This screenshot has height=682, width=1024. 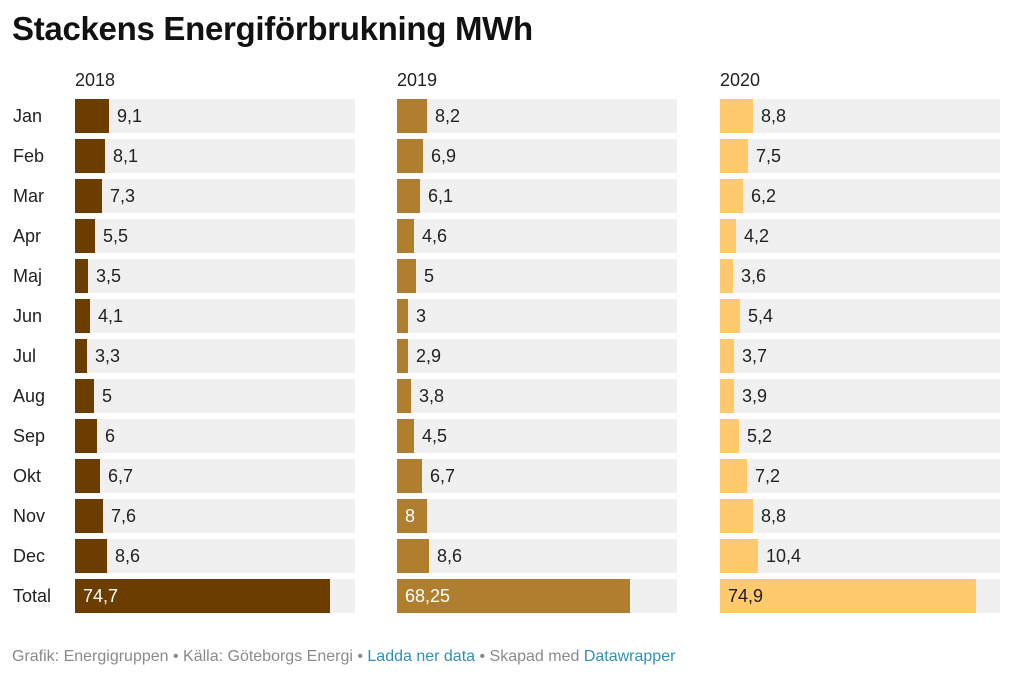 What do you see at coordinates (88, 196) in the screenshot?
I see `bar-2018-mar` at bounding box center [88, 196].